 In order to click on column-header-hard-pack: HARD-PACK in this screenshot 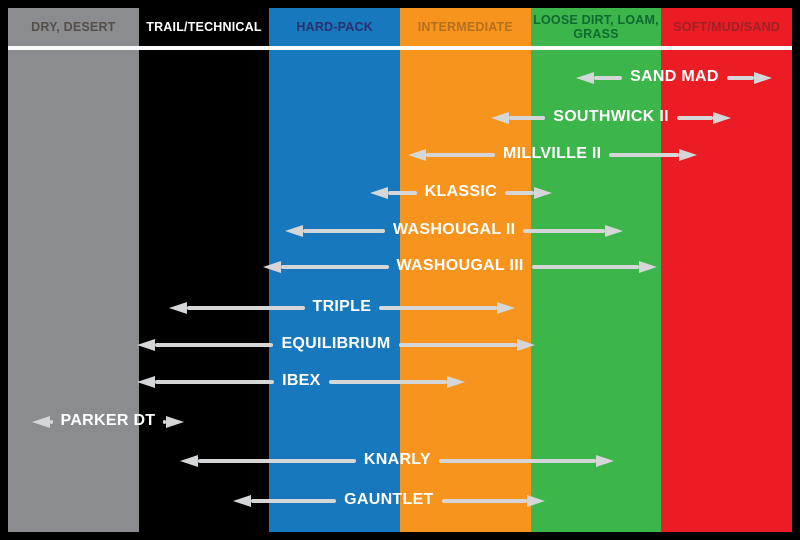, I will do `click(334, 27)`.